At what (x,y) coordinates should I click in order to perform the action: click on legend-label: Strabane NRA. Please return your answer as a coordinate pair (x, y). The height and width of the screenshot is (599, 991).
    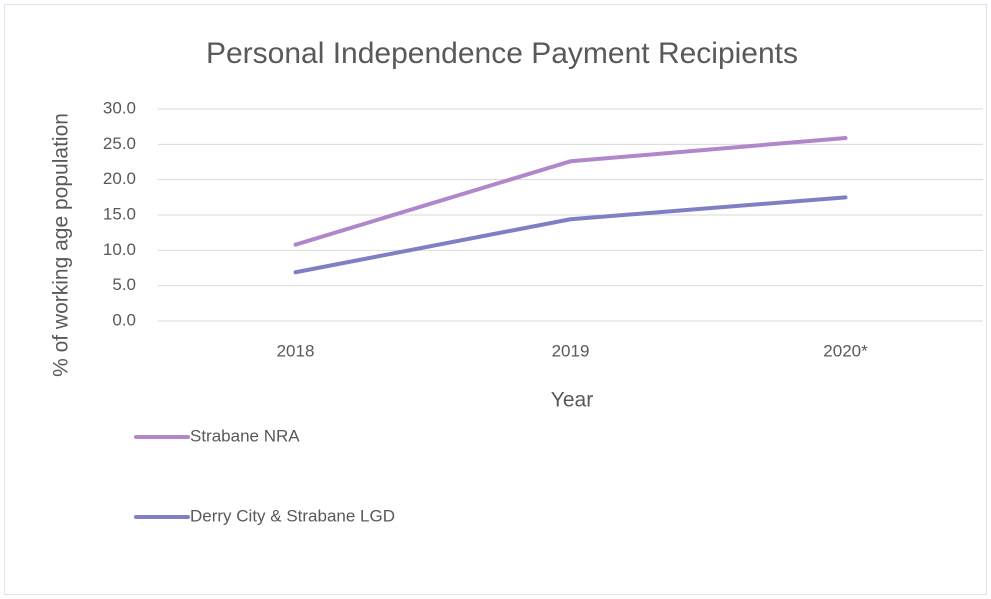
    Looking at the image, I should click on (245, 435).